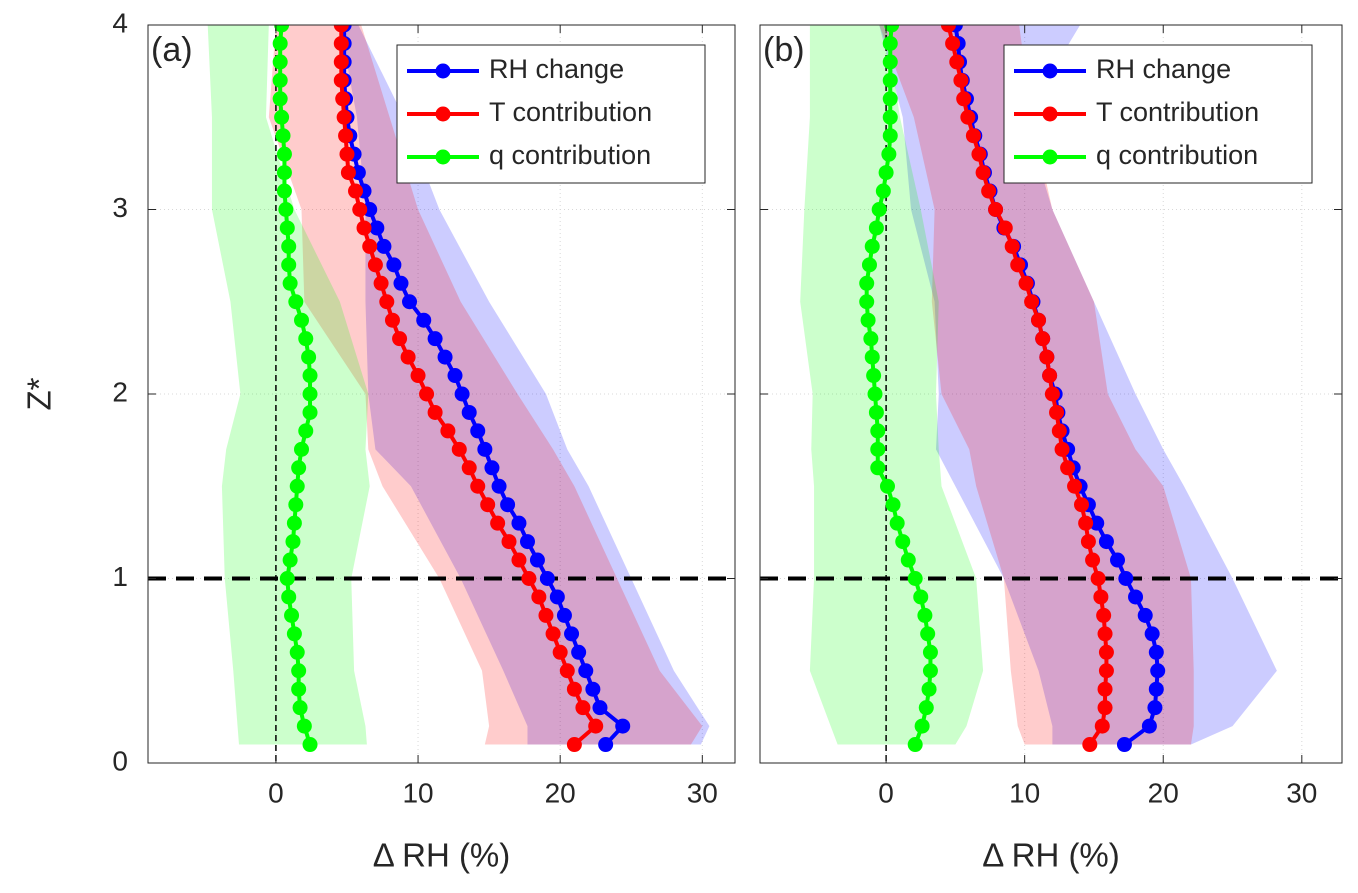 The image size is (1358, 893). Describe the element at coordinates (556, 69) in the screenshot. I see `legend-label: RH change` at that location.